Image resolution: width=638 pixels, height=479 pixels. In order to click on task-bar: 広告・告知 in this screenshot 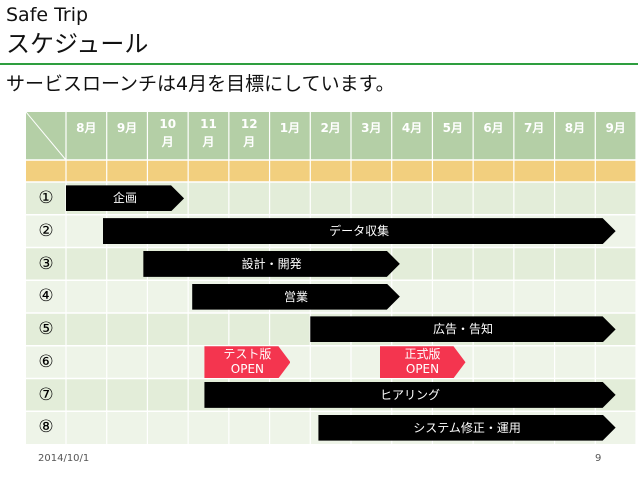, I will do `click(462, 329)`.